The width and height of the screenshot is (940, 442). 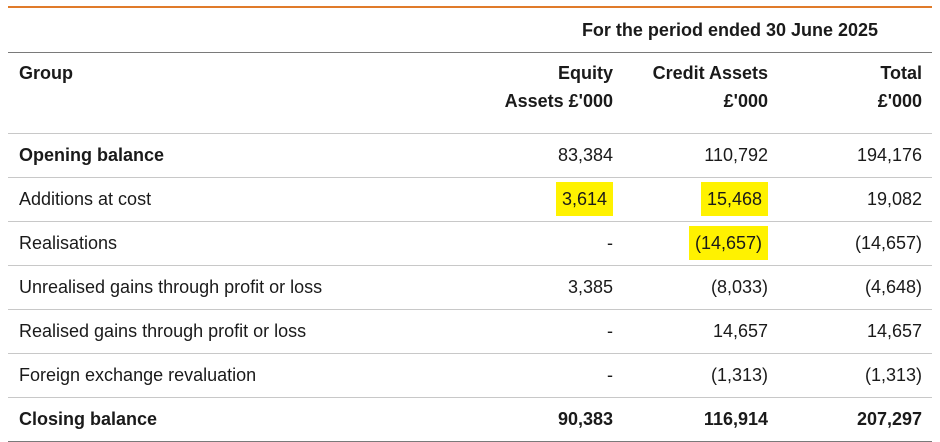 I want to click on total-value: 14,657, so click(x=855, y=331).